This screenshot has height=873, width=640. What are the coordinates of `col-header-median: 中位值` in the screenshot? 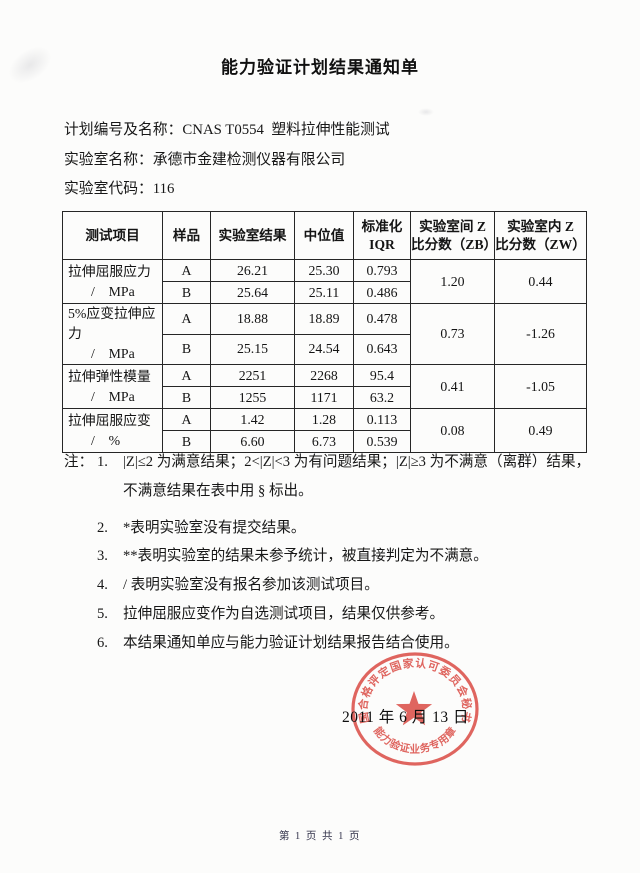 It's located at (324, 235).